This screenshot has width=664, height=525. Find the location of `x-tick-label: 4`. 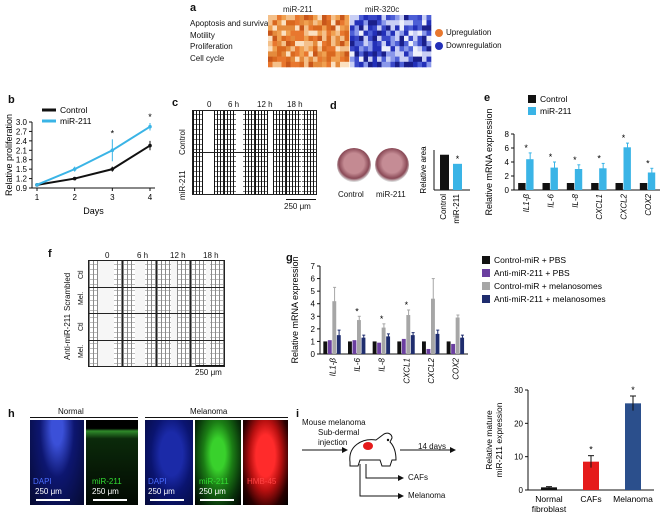

x-tick-label: 4 is located at coordinates (150, 197).